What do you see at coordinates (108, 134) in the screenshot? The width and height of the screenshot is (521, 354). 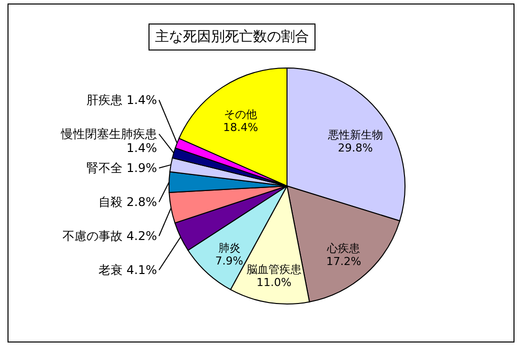 I see `slice-label: 慢性閉塞生肺疾患` at bounding box center [108, 134].